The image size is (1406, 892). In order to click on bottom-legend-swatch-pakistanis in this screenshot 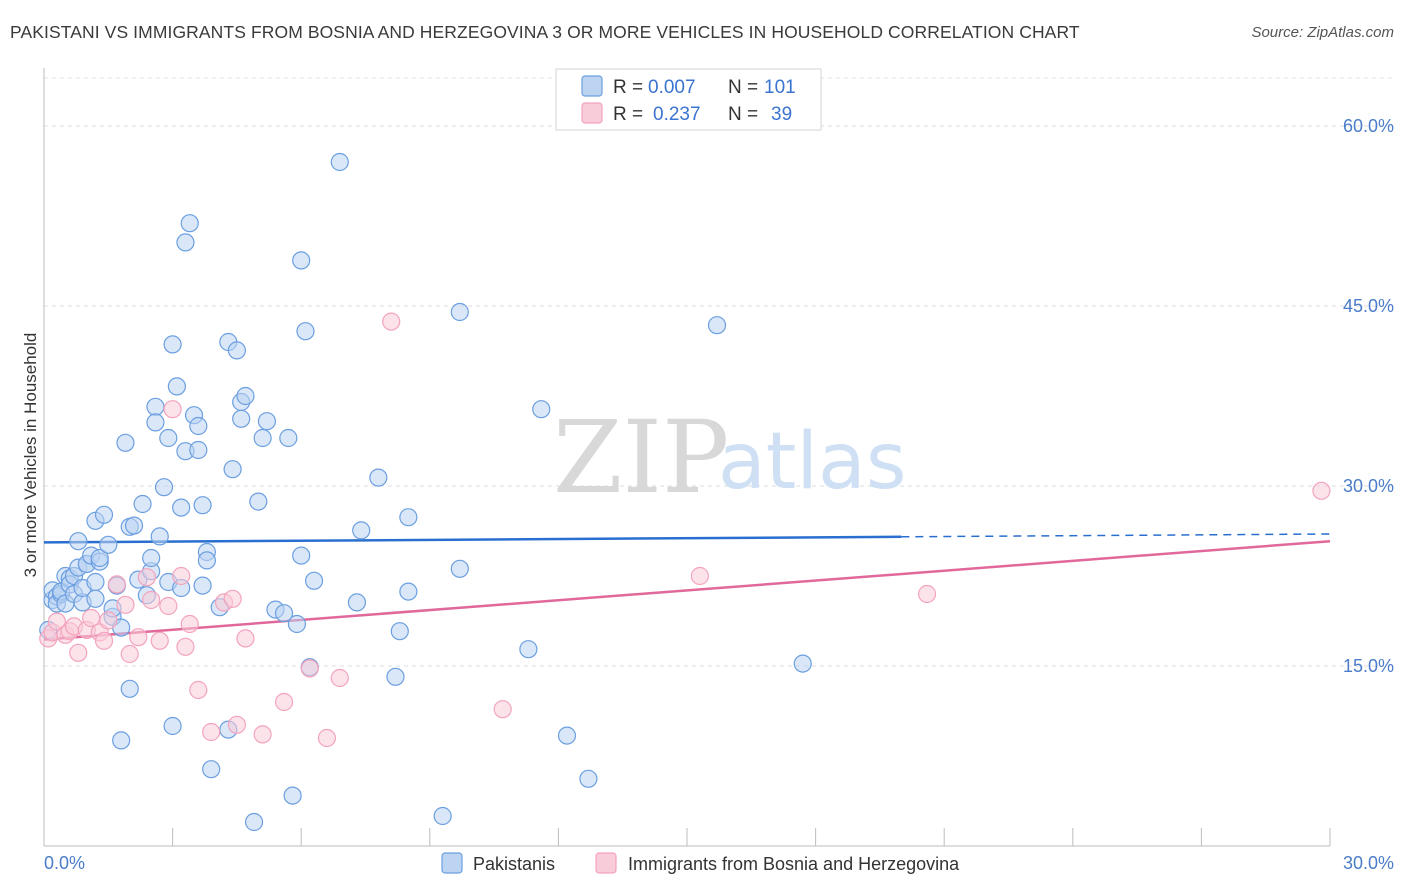, I will do `click(452, 863)`.